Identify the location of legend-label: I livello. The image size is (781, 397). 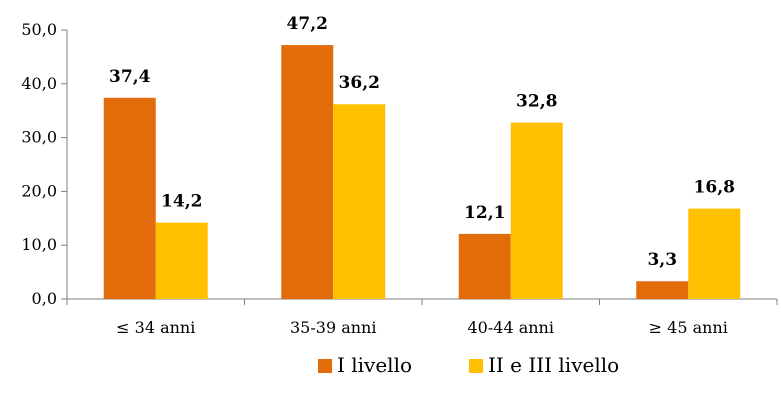
(374, 365).